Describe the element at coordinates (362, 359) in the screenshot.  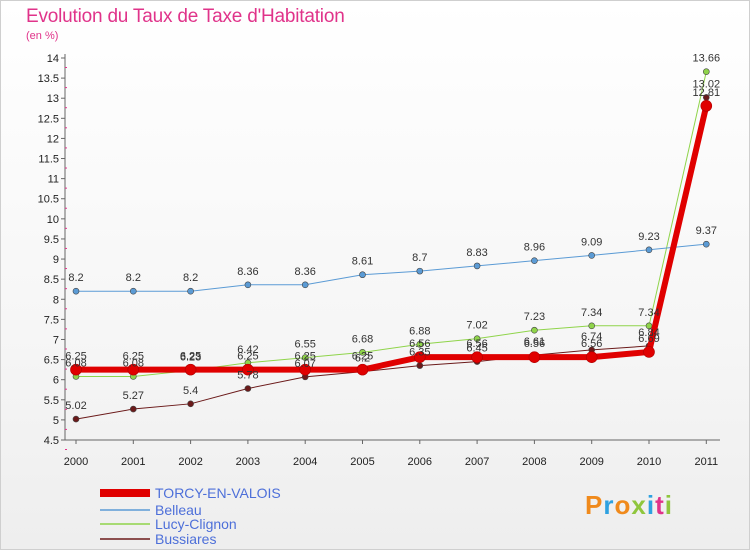
I see `data-label: 6.2` at that location.